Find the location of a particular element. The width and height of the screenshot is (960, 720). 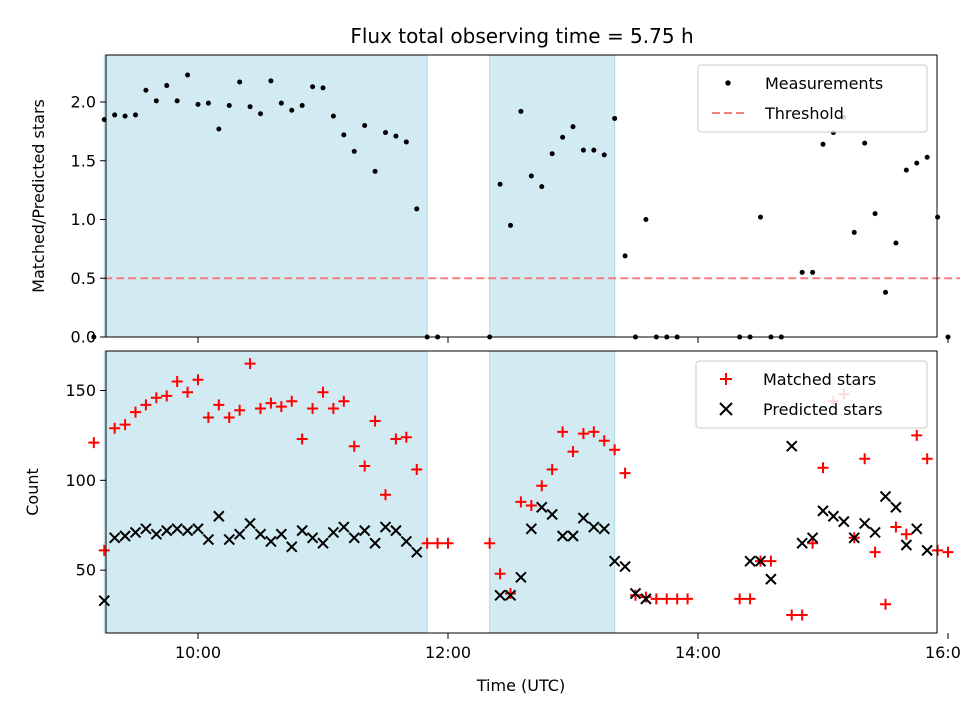

top-legend: Measurements Threshold is located at coordinates (812, 98).